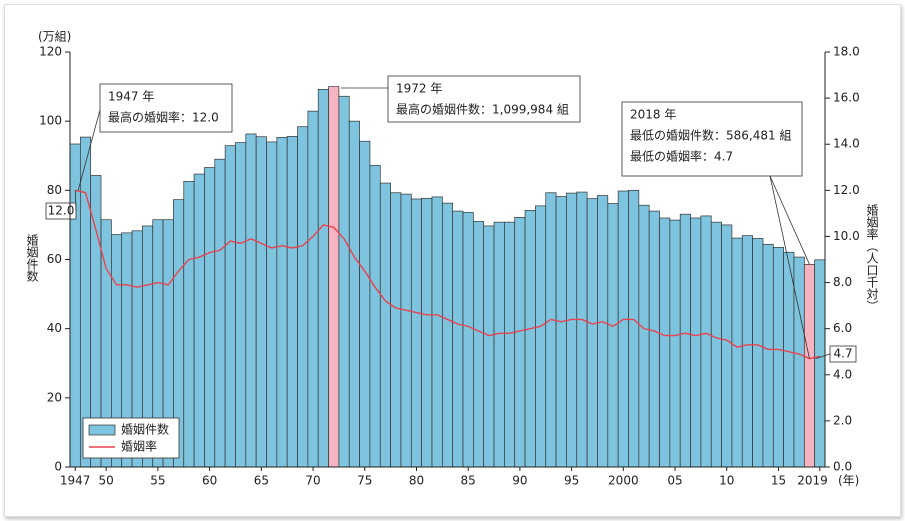 This screenshot has width=905, height=521. What do you see at coordinates (102, 430) in the screenshot?
I see `legend-swatch` at bounding box center [102, 430].